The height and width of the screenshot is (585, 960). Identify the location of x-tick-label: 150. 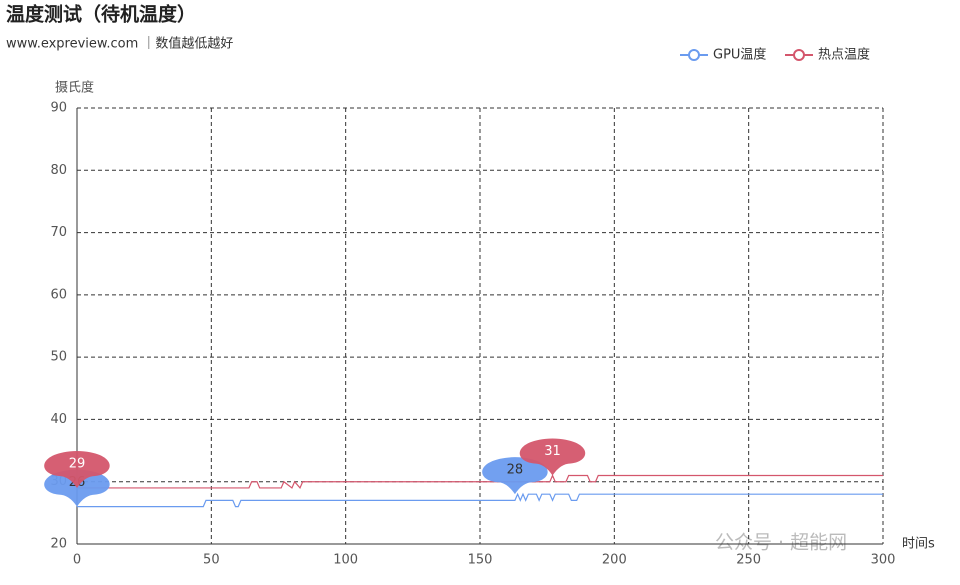
(480, 560).